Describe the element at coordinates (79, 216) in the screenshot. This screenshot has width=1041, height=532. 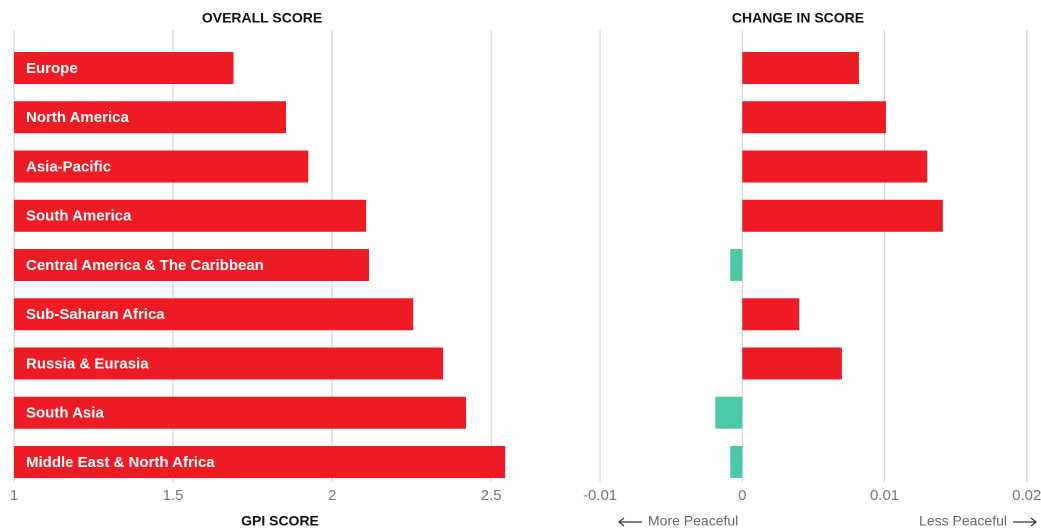
I see `category-label: South America` at that location.